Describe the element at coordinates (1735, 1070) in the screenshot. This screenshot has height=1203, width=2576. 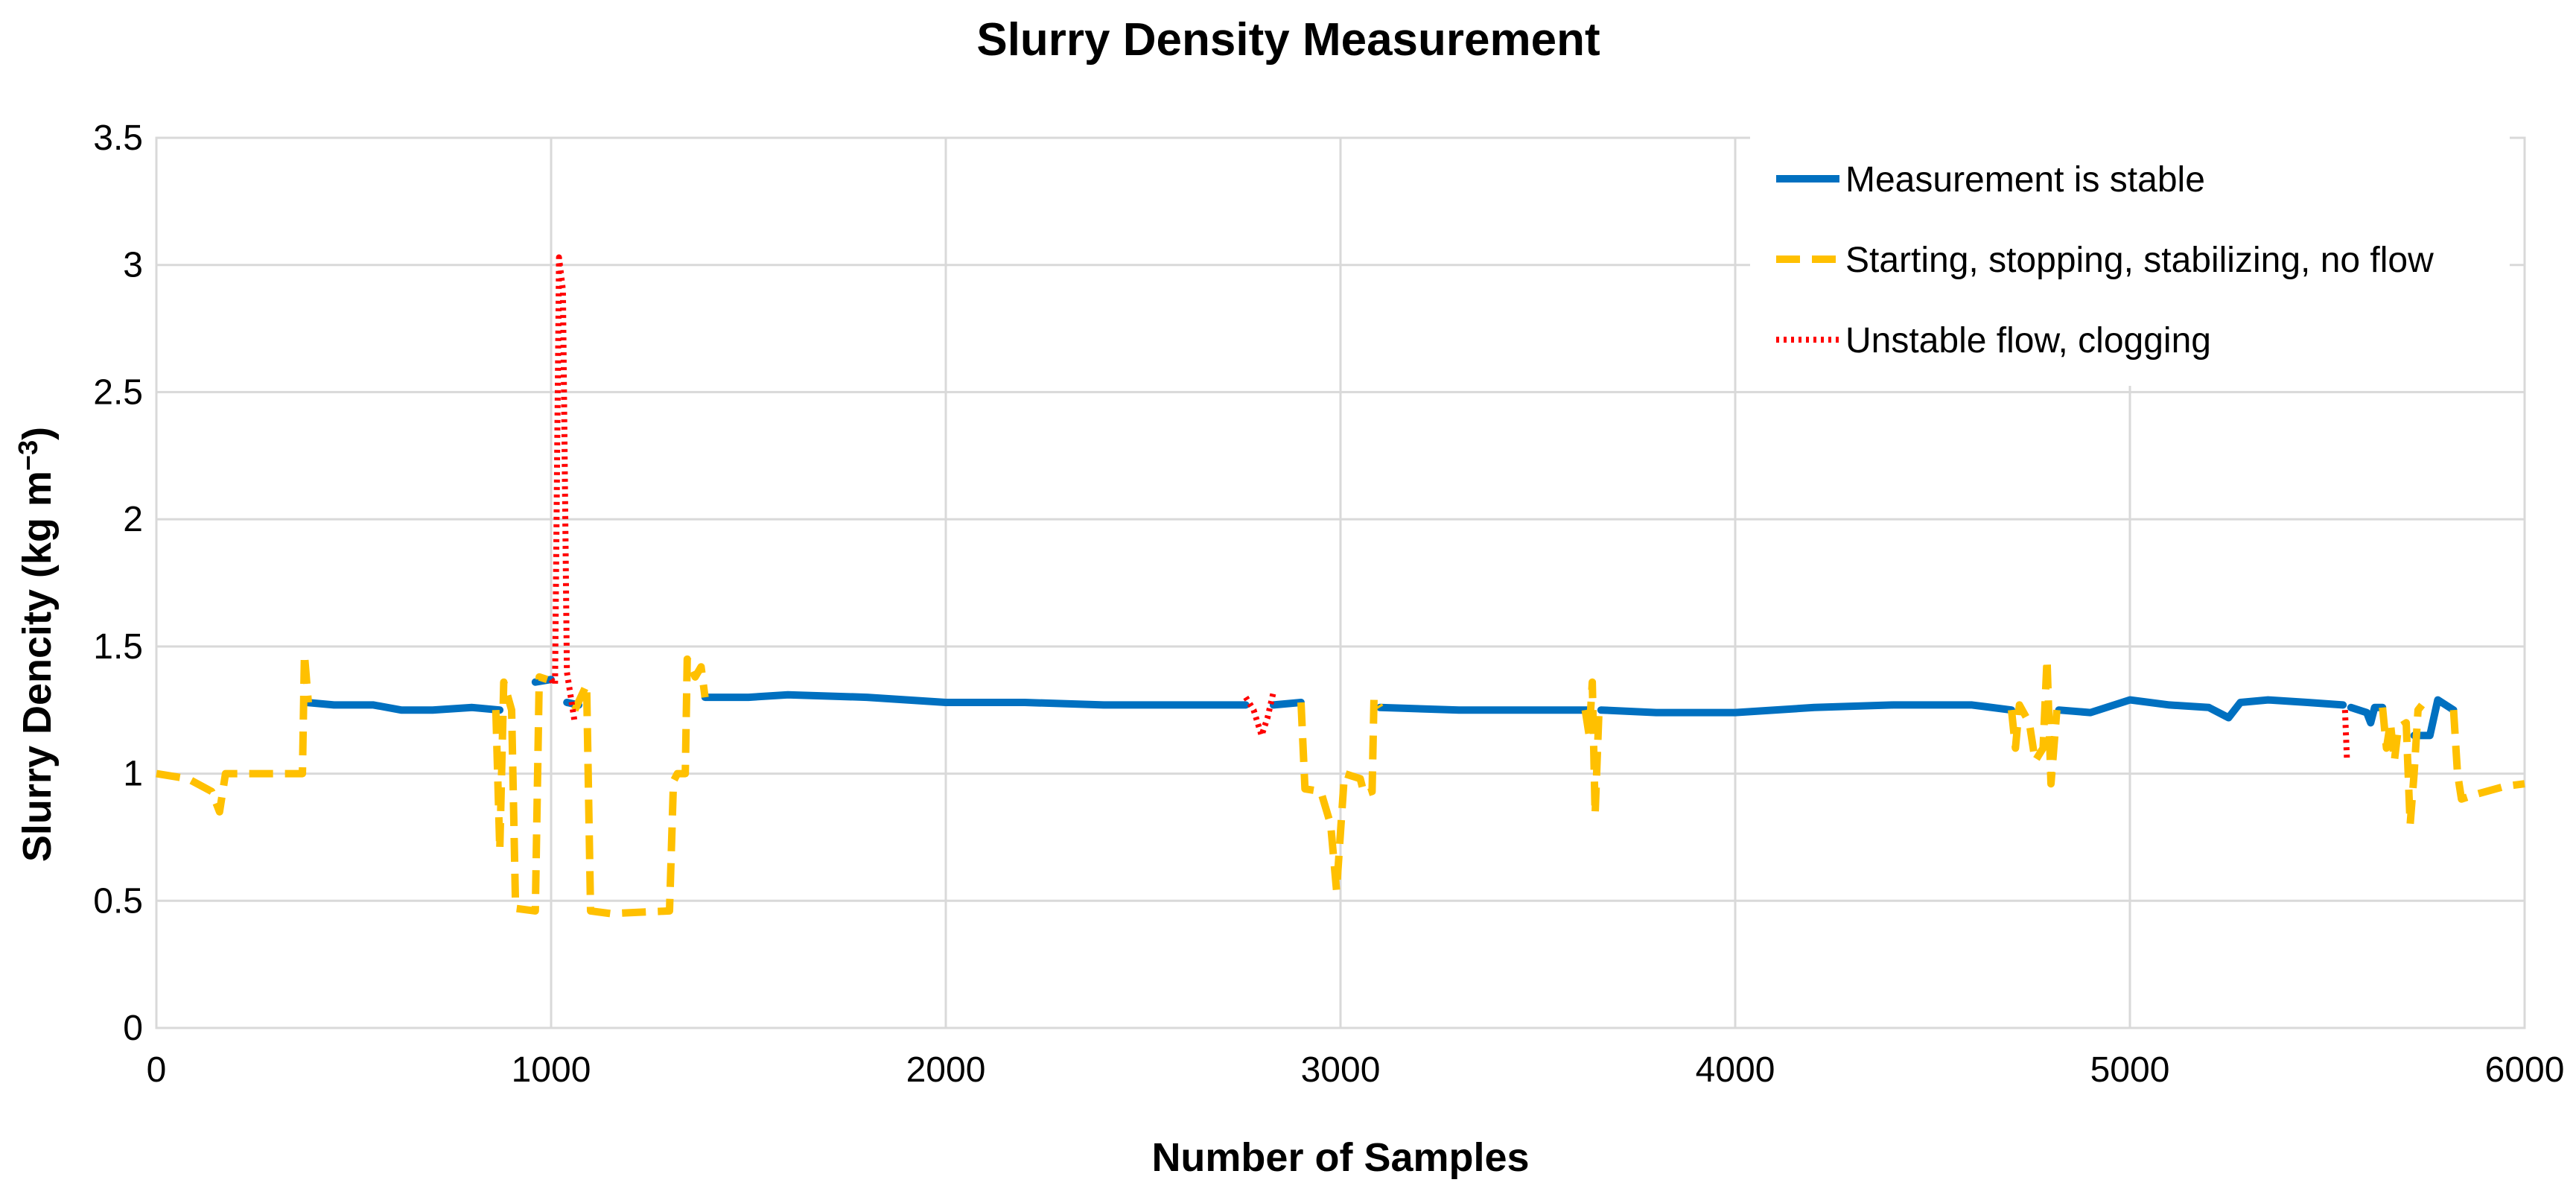
I see `x-tick-label: 4000` at that location.